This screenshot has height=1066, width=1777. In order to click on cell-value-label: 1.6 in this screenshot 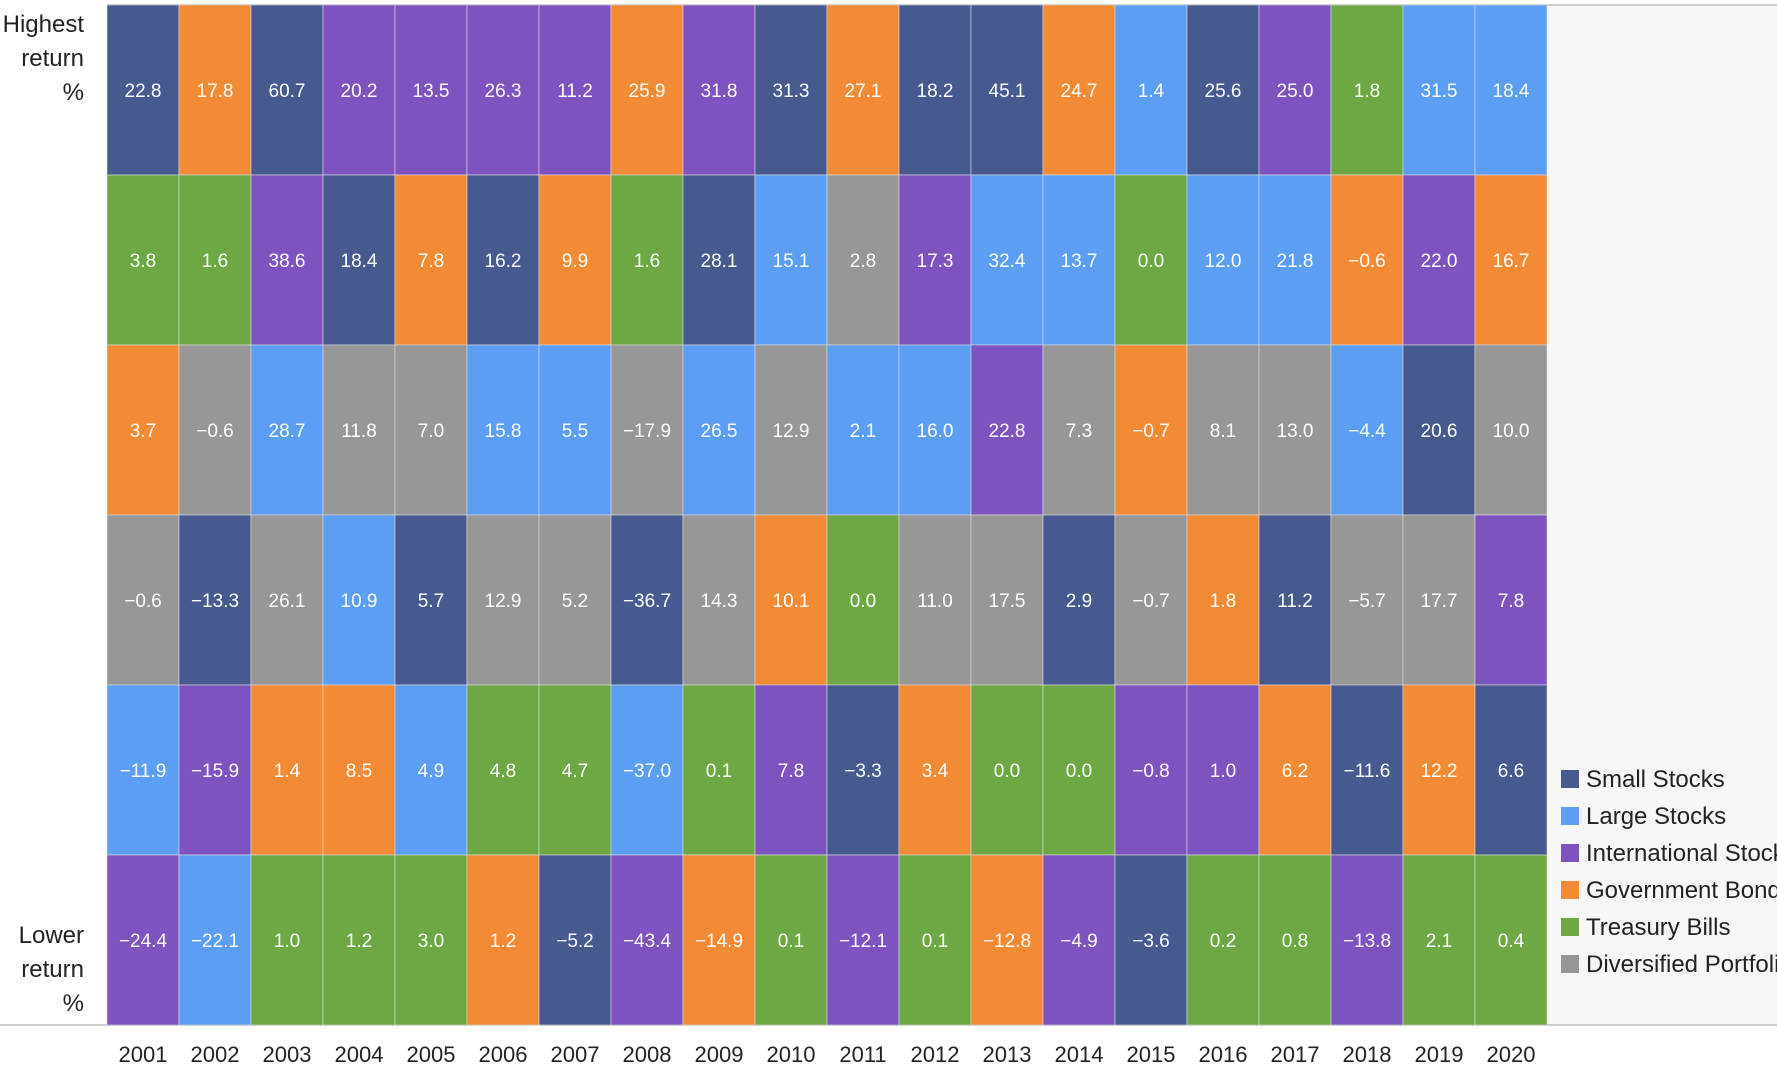, I will do `click(215, 261)`.